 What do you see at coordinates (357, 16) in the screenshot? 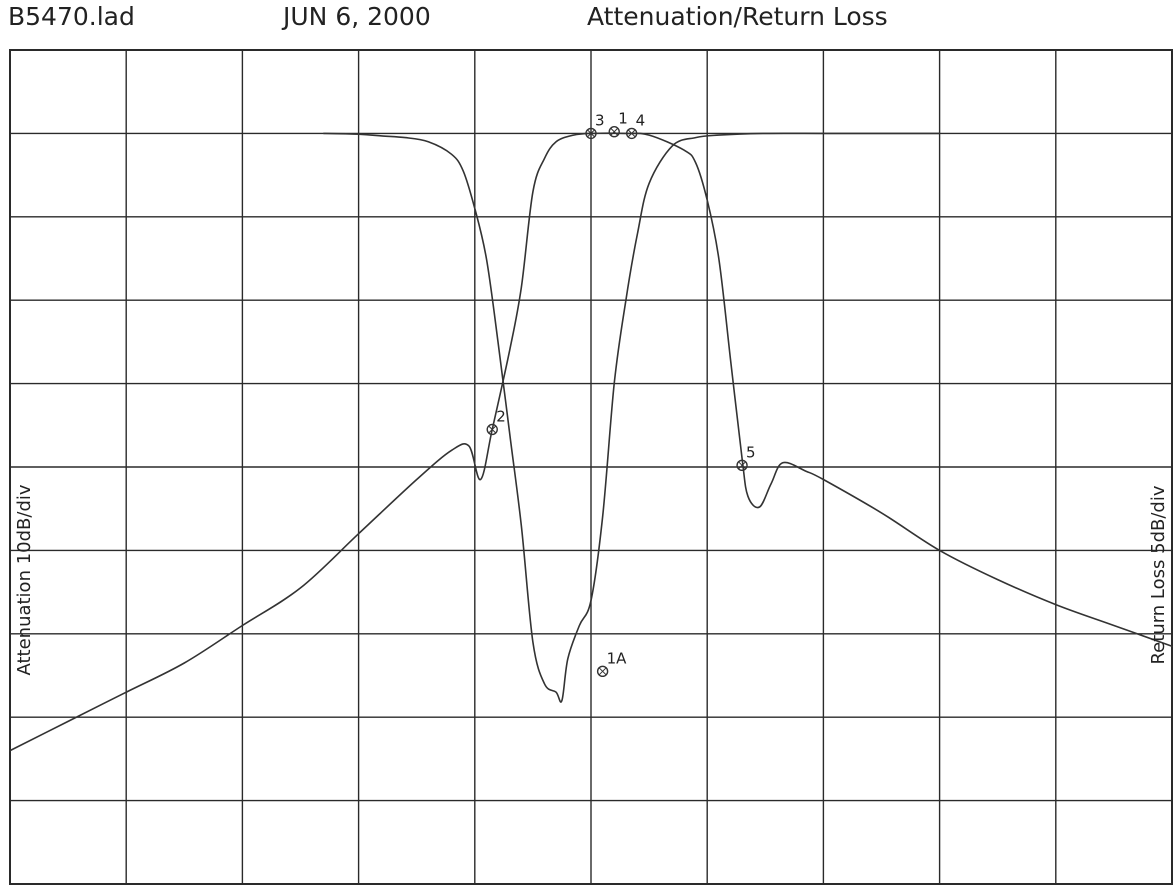
I see `chart-date: JUN 6, 2000` at bounding box center [357, 16].